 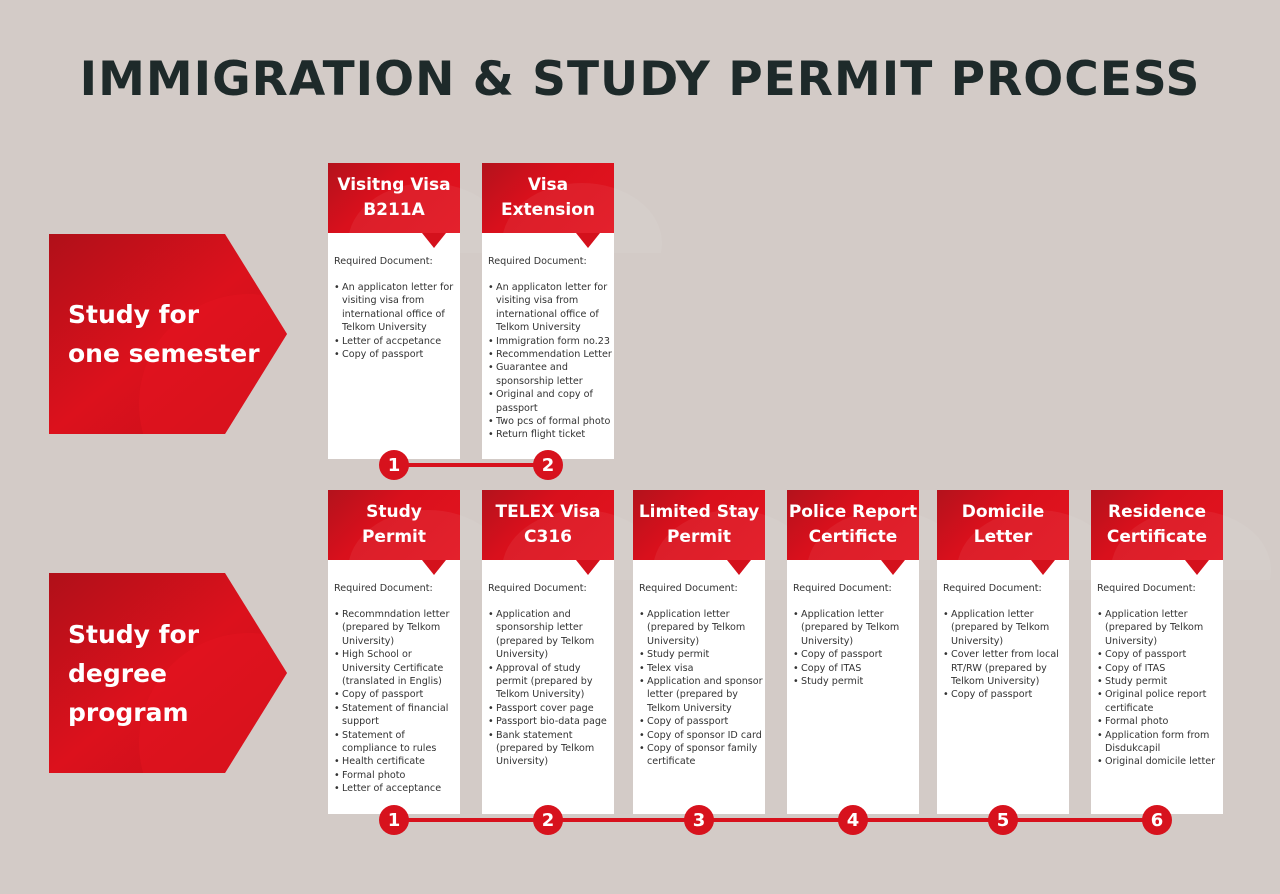 What do you see at coordinates (550, 722) in the screenshot?
I see `document-item: Passport bio-data page` at bounding box center [550, 722].